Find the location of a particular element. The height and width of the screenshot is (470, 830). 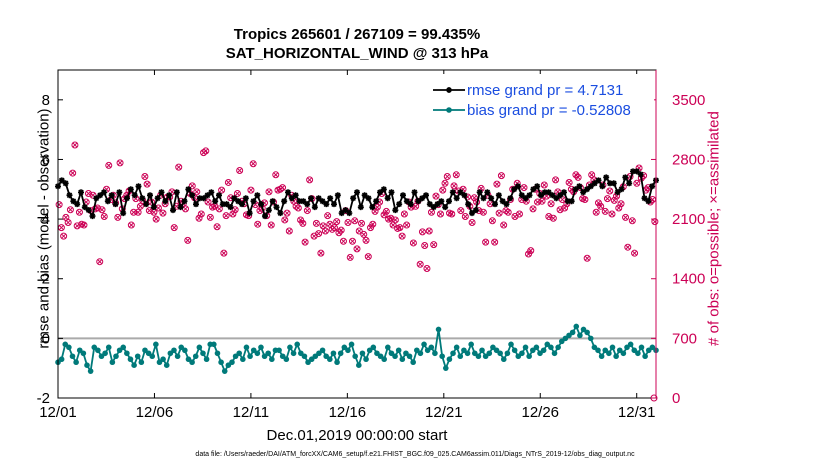

y-axis-label-right: # of obs: o=possible; ×=assimilated is located at coordinates (714, 228).